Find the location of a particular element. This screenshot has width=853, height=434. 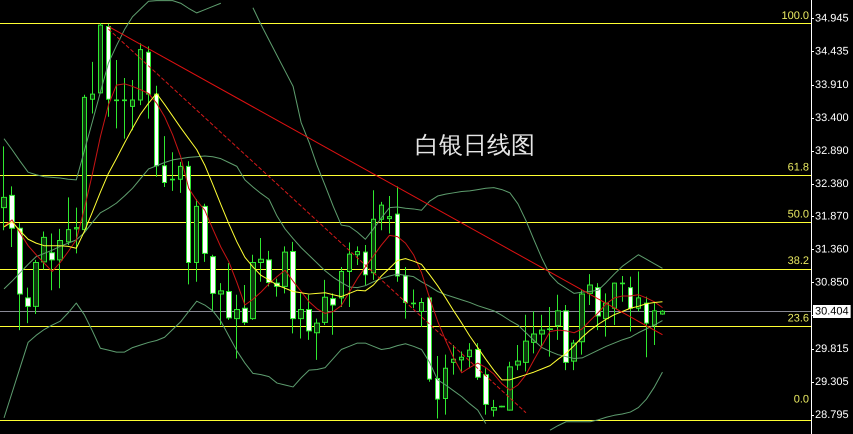

annotation: 100.0 is located at coordinates (795, 16).